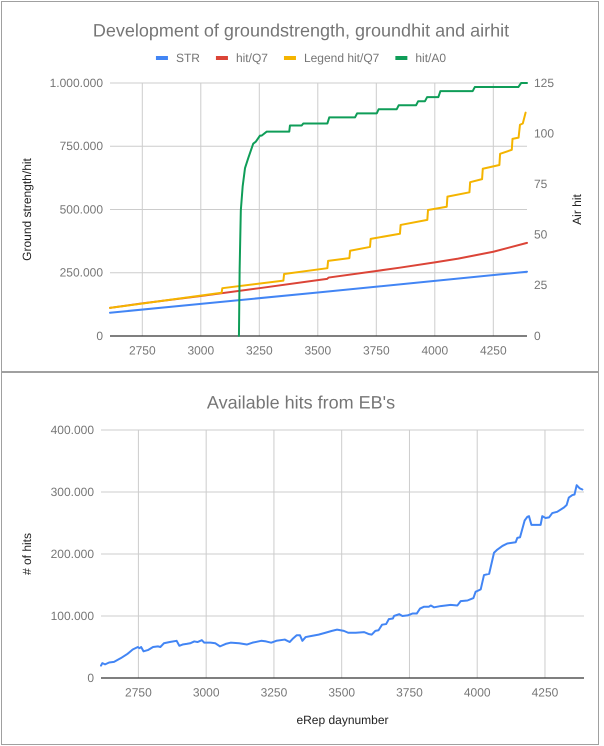  I want to click on line-series, so click(318, 292).